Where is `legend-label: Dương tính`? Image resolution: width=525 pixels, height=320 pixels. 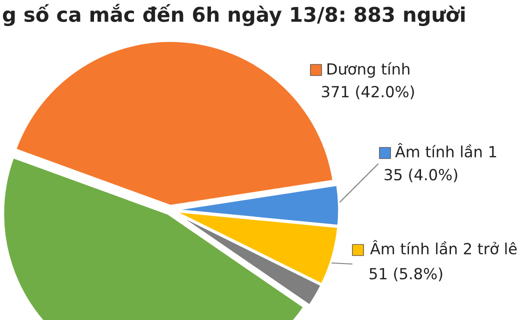
legend-label: Dương tính is located at coordinates (369, 70).